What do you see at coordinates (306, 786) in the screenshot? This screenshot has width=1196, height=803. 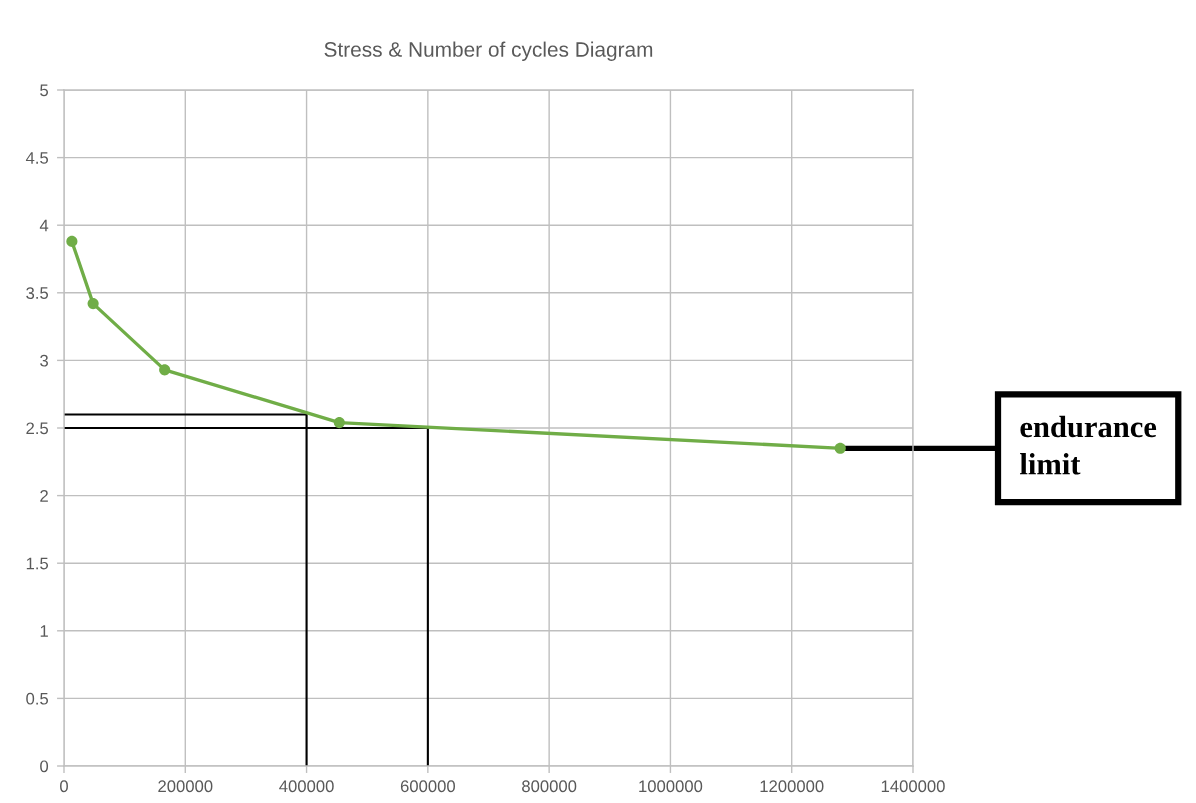 I see `x-tick-label: 400000` at bounding box center [306, 786].